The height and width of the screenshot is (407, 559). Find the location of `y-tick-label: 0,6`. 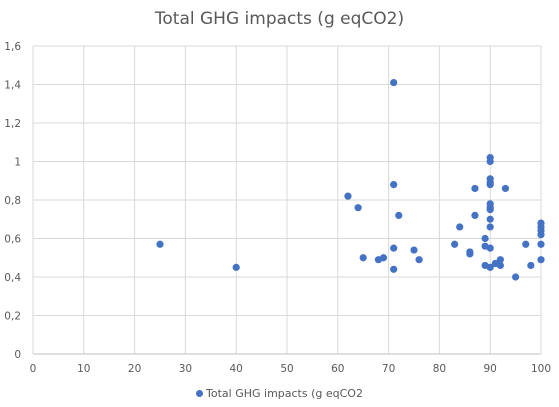

y-tick-label: 0,6 is located at coordinates (12, 240).